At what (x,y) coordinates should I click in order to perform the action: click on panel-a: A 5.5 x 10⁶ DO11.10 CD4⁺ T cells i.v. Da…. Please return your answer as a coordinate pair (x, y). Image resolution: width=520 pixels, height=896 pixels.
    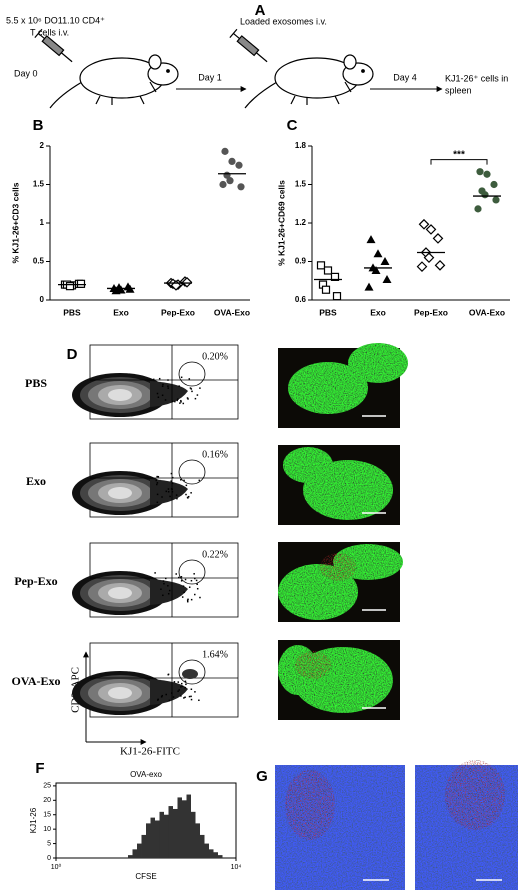
    Looking at the image, I should click on (257, 55).